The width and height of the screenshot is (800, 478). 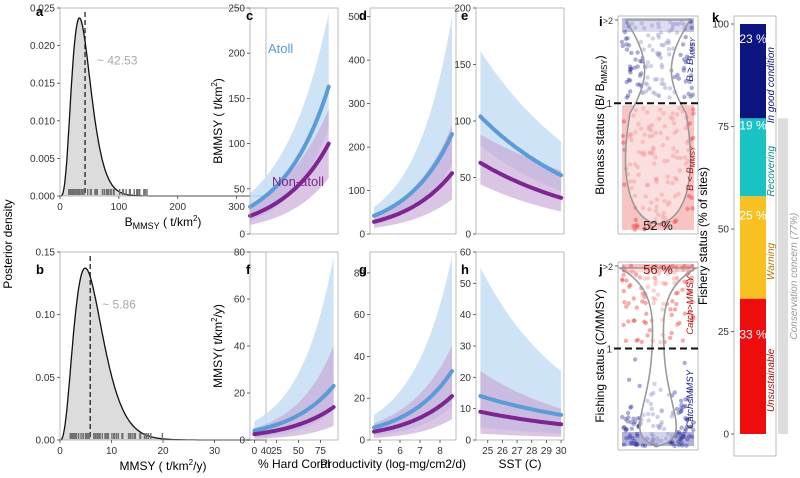 I want to click on ci-band-non-atoll, so click(x=413, y=176).